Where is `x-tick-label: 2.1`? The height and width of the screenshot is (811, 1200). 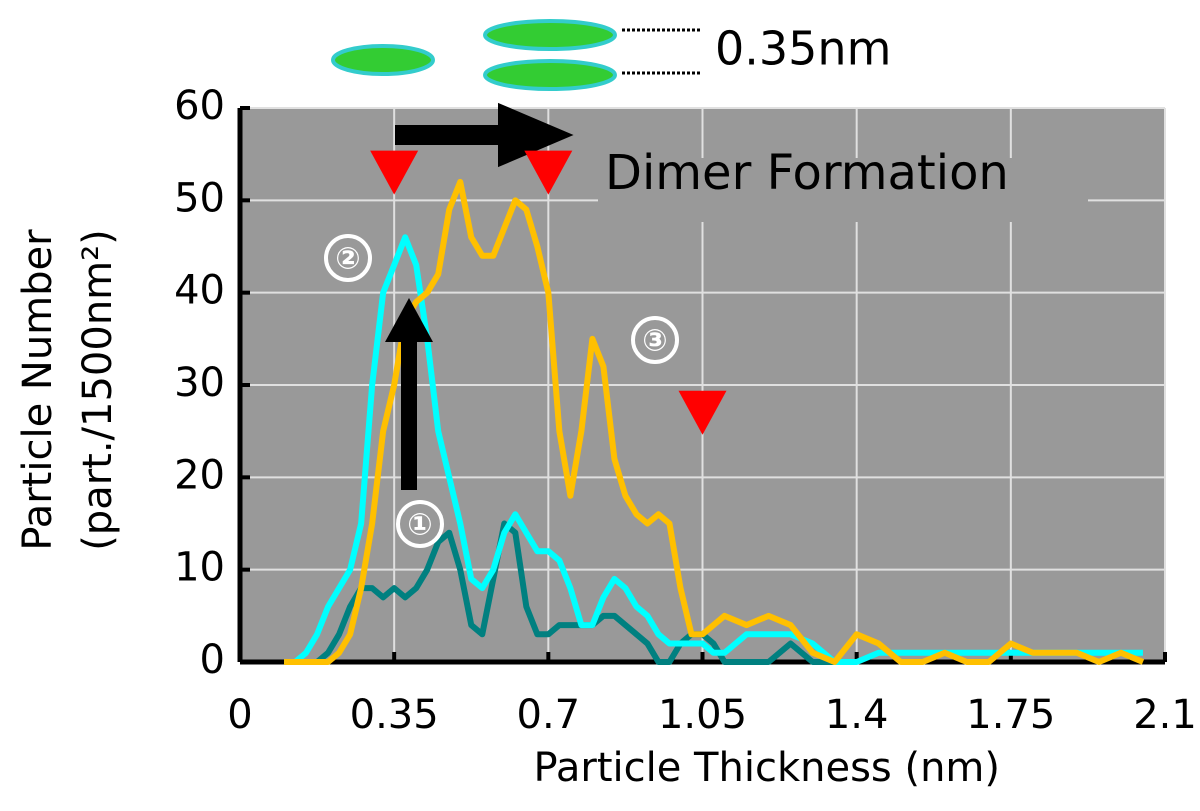
x-tick-label: 2.1 is located at coordinates (1165, 715).